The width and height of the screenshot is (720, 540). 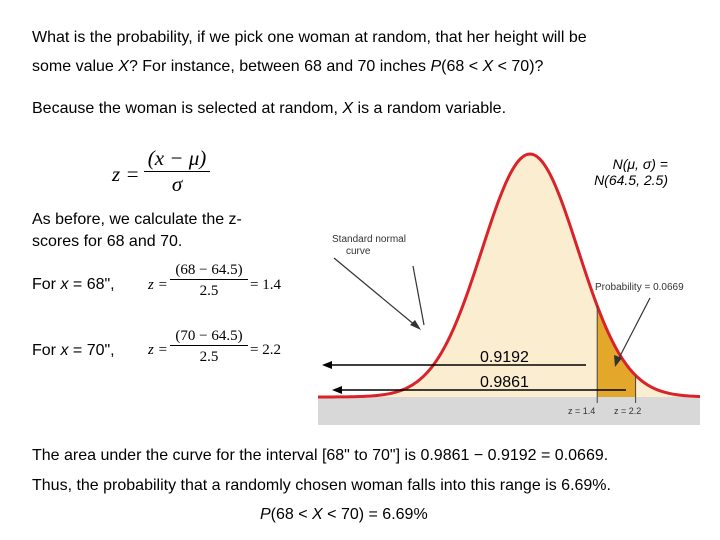 I want to click on z-tick-label-2: z = 2.2, so click(x=628, y=411).